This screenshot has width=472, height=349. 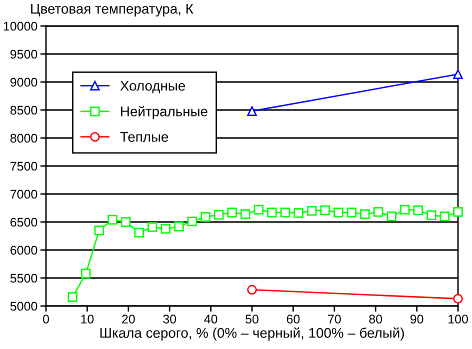 What do you see at coordinates (164, 113) in the screenshot?
I see `legend-label: Нейтральные` at bounding box center [164, 113].